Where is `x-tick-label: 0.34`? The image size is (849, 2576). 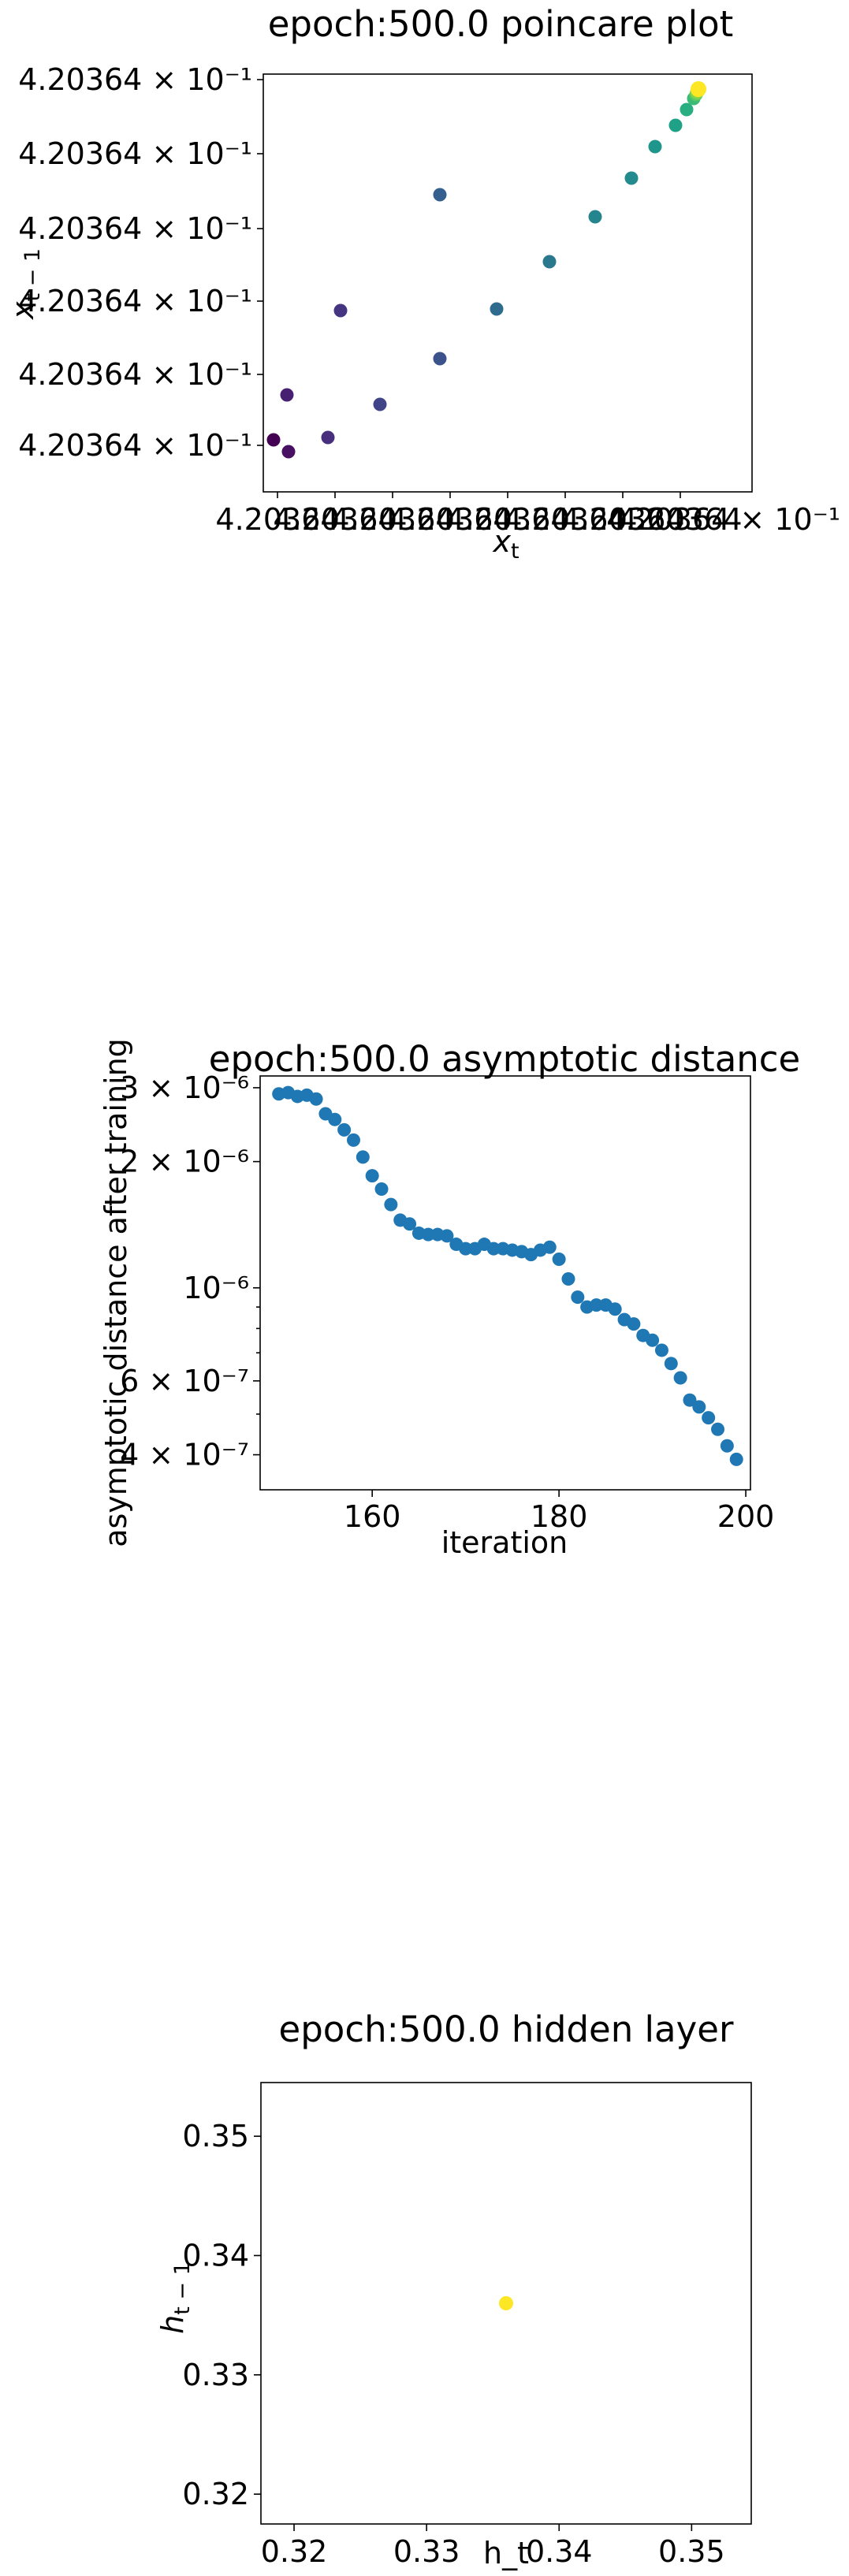
x-tick-label: 0.34 is located at coordinates (559, 2551).